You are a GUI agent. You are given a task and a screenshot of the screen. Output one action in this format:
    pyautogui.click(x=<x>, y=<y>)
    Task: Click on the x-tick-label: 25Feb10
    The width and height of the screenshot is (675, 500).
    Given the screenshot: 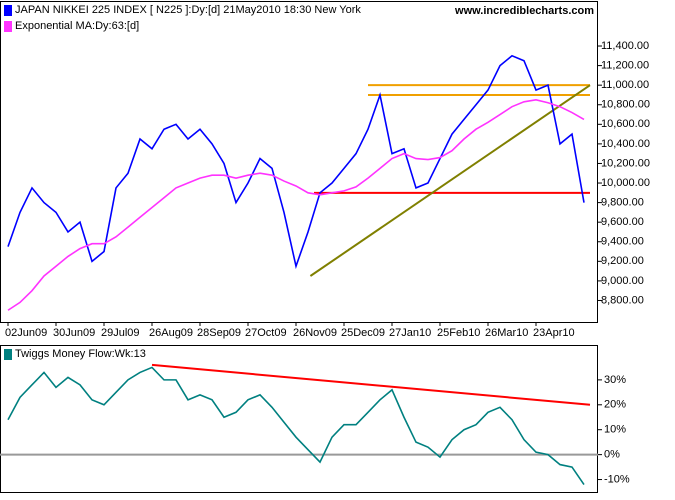 What is the action you would take?
    pyautogui.click(x=458, y=333)
    